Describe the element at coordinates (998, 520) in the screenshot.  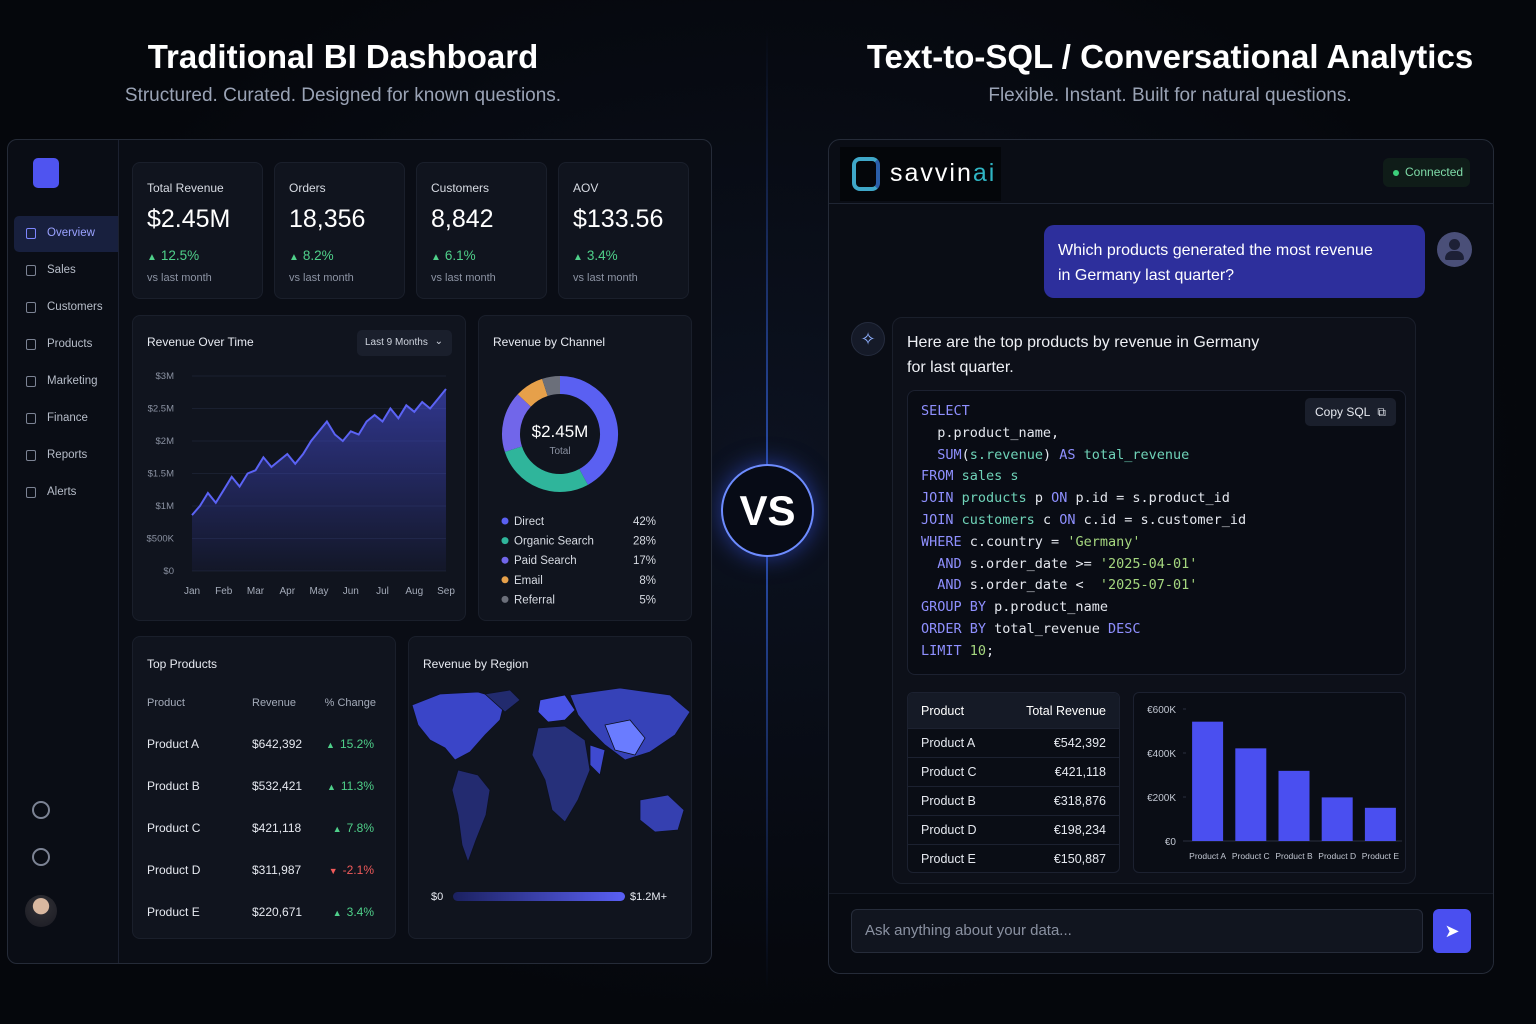
I see `sql-token: customers` at that location.